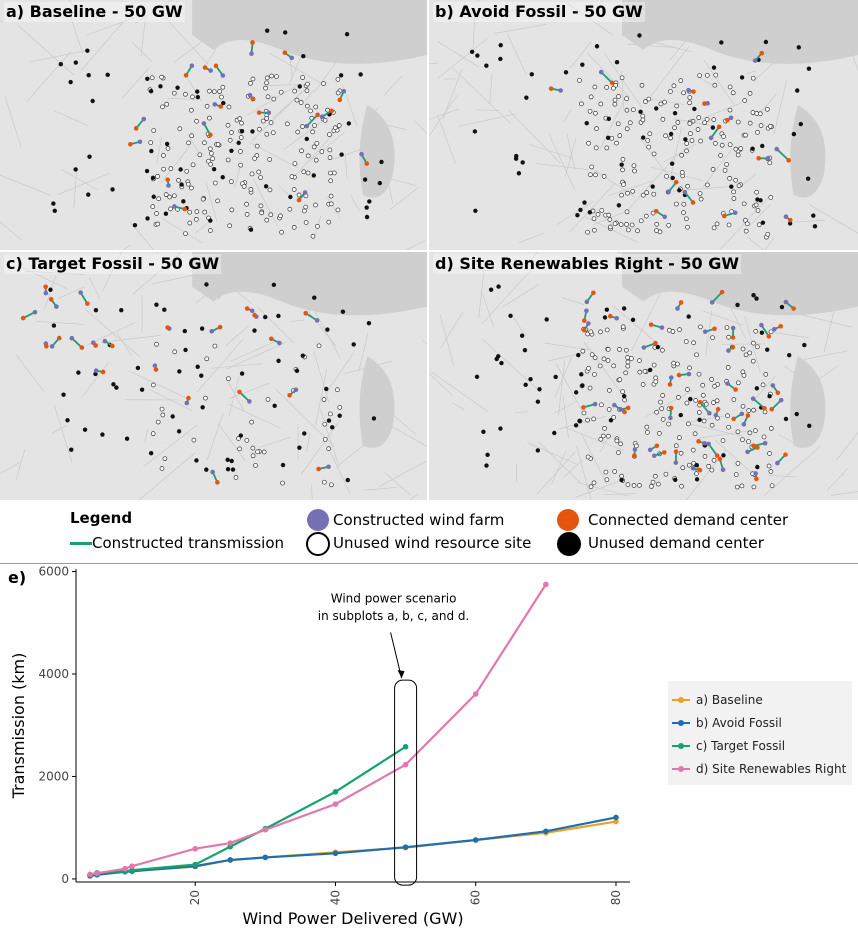 This screenshot has width=858, height=941. What do you see at coordinates (213, 376) in the screenshot?
I see `map-panel-c: c) Target Fossil - 50 GW` at bounding box center [213, 376].